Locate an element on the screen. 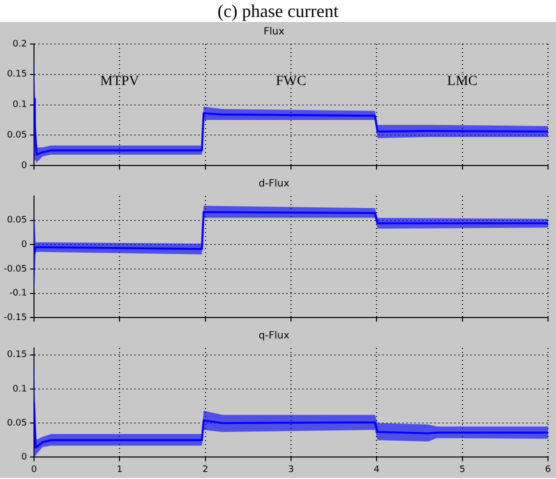  y-tick-label: -0.1 is located at coordinates (18, 293).